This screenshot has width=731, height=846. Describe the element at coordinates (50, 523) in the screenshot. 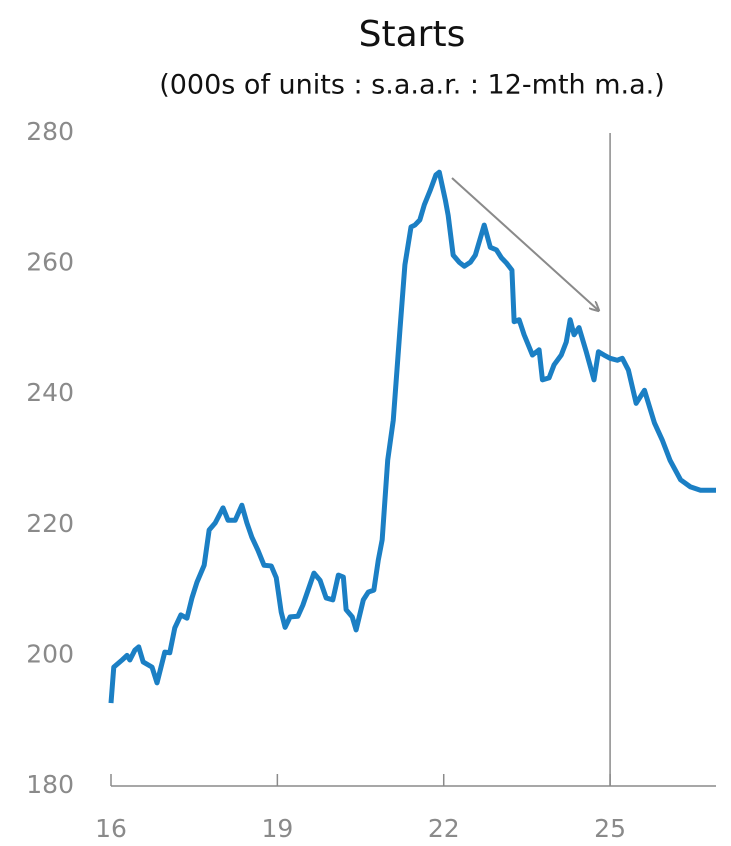

I see `y-tick-label: 220` at that location.